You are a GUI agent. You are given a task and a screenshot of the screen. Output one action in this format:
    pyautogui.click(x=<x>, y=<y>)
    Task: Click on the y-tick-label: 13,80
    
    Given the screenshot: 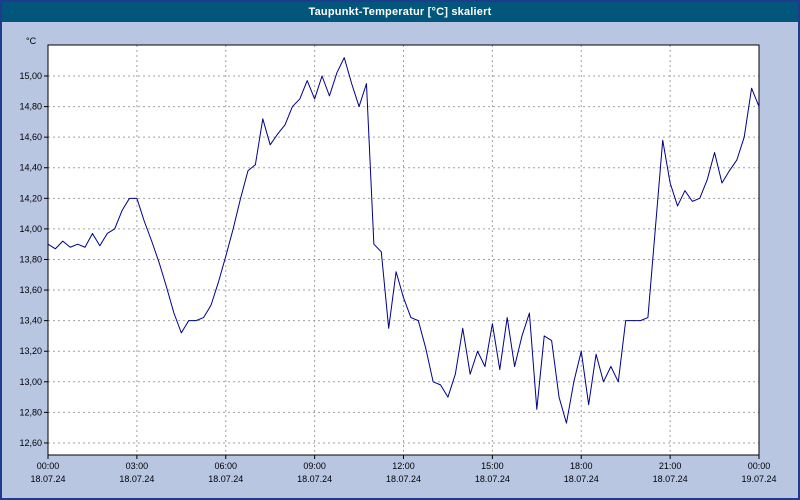 What is the action you would take?
    pyautogui.click(x=30, y=259)
    